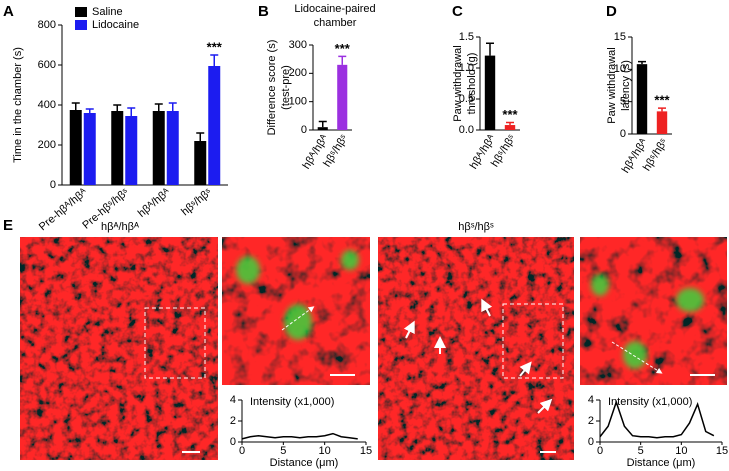 This screenshot has height=471, width=729. What do you see at coordinates (107, 12) in the screenshot?
I see `legend-label: Saline` at bounding box center [107, 12].